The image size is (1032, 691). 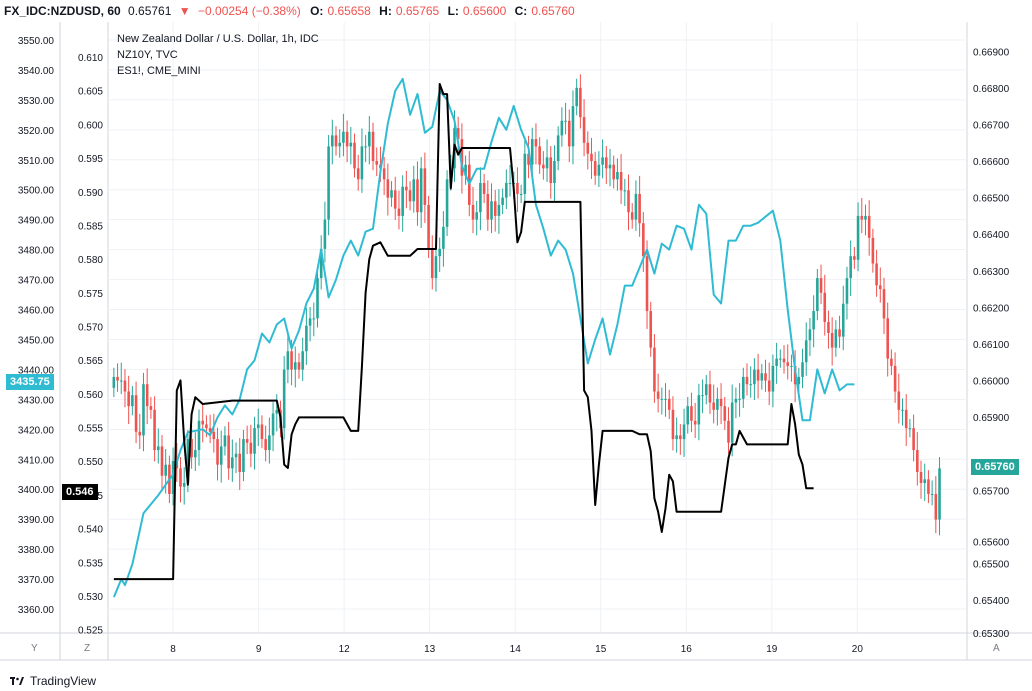 I want to click on time-tick-label: 16, so click(x=687, y=649).